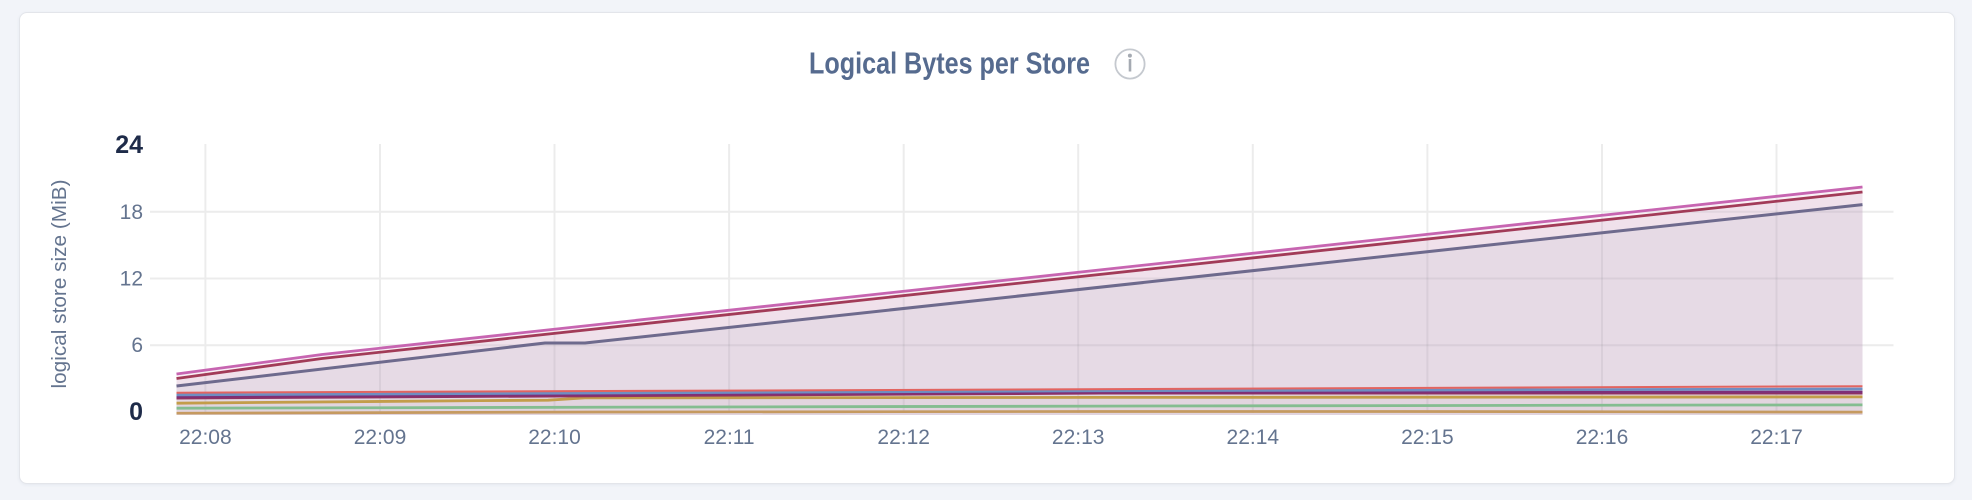 This screenshot has height=500, width=1972. Describe the element at coordinates (136, 412) in the screenshot. I see `svg-text: 0` at that location.